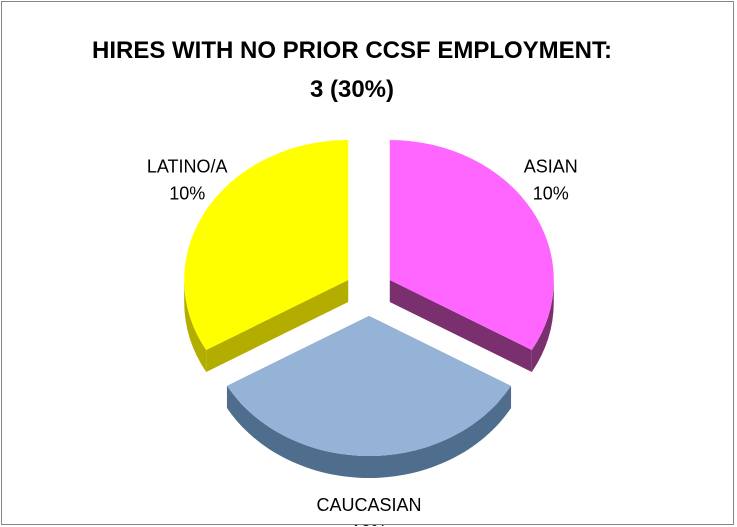 The width and height of the screenshot is (737, 527). I want to click on pie-slice-caucasian, so click(369, 386).